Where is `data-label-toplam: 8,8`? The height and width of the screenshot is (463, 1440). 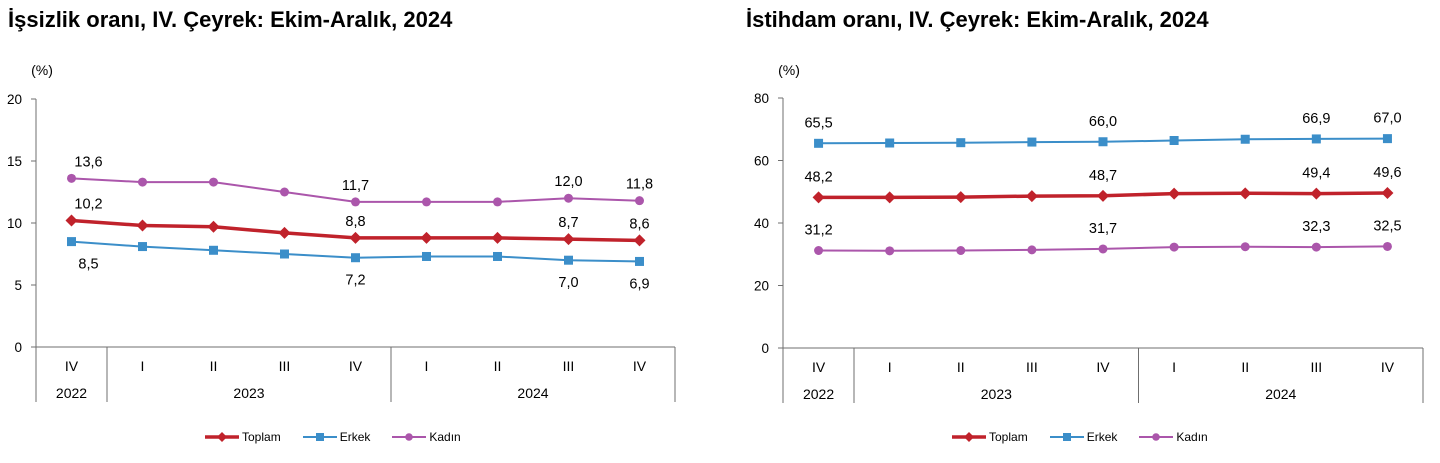
data-label-toplam: 8,8 is located at coordinates (355, 222).